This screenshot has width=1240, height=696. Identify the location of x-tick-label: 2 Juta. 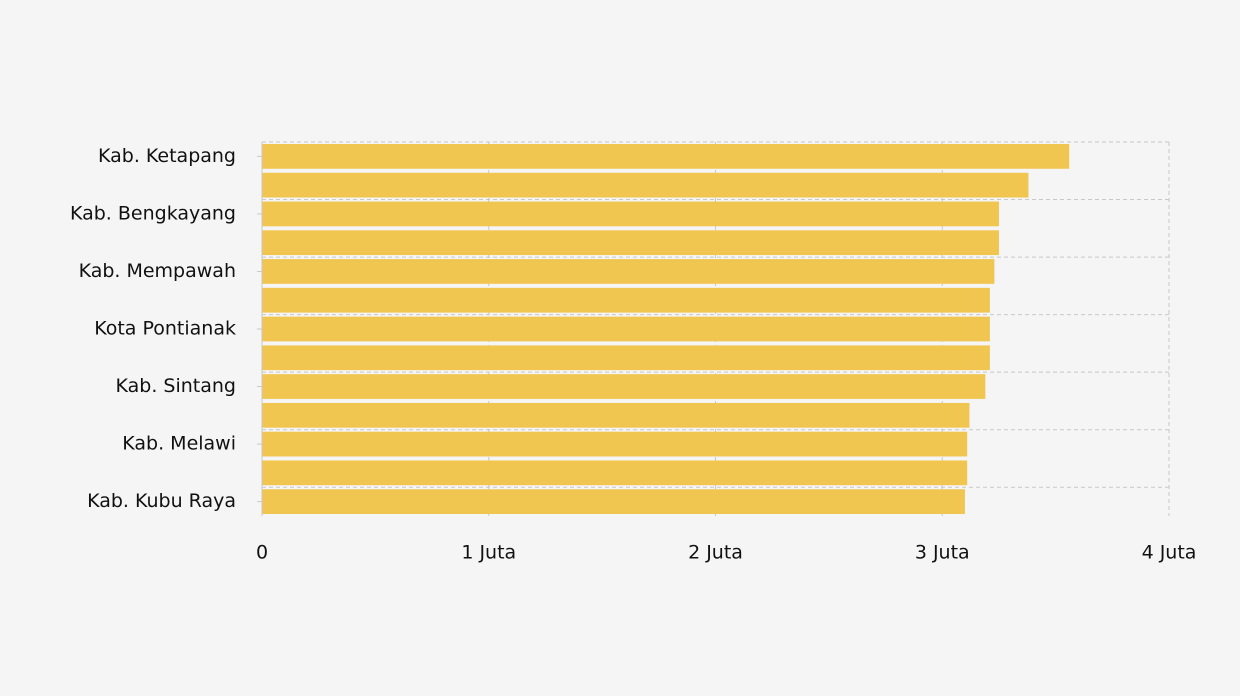
(715, 553).